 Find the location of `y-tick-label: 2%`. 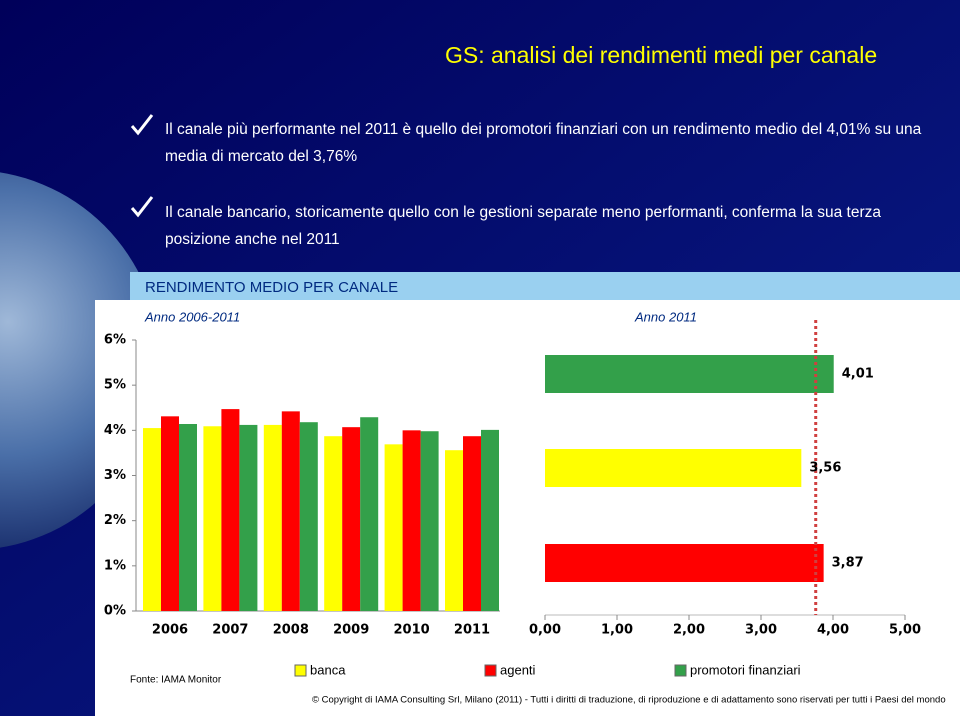

y-tick-label: 2% is located at coordinates (115, 520).